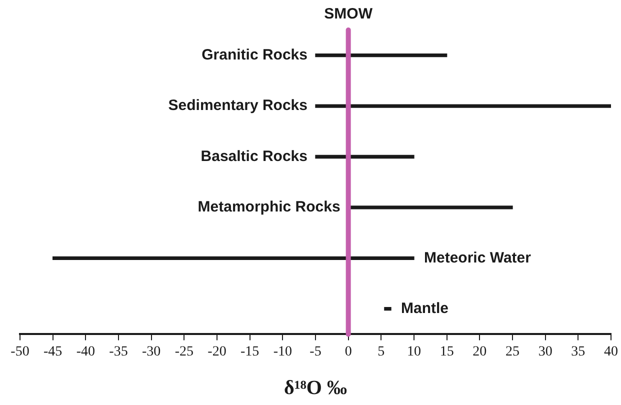  Describe the element at coordinates (611, 352) in the screenshot. I see `x-tick-label: 40` at that location.